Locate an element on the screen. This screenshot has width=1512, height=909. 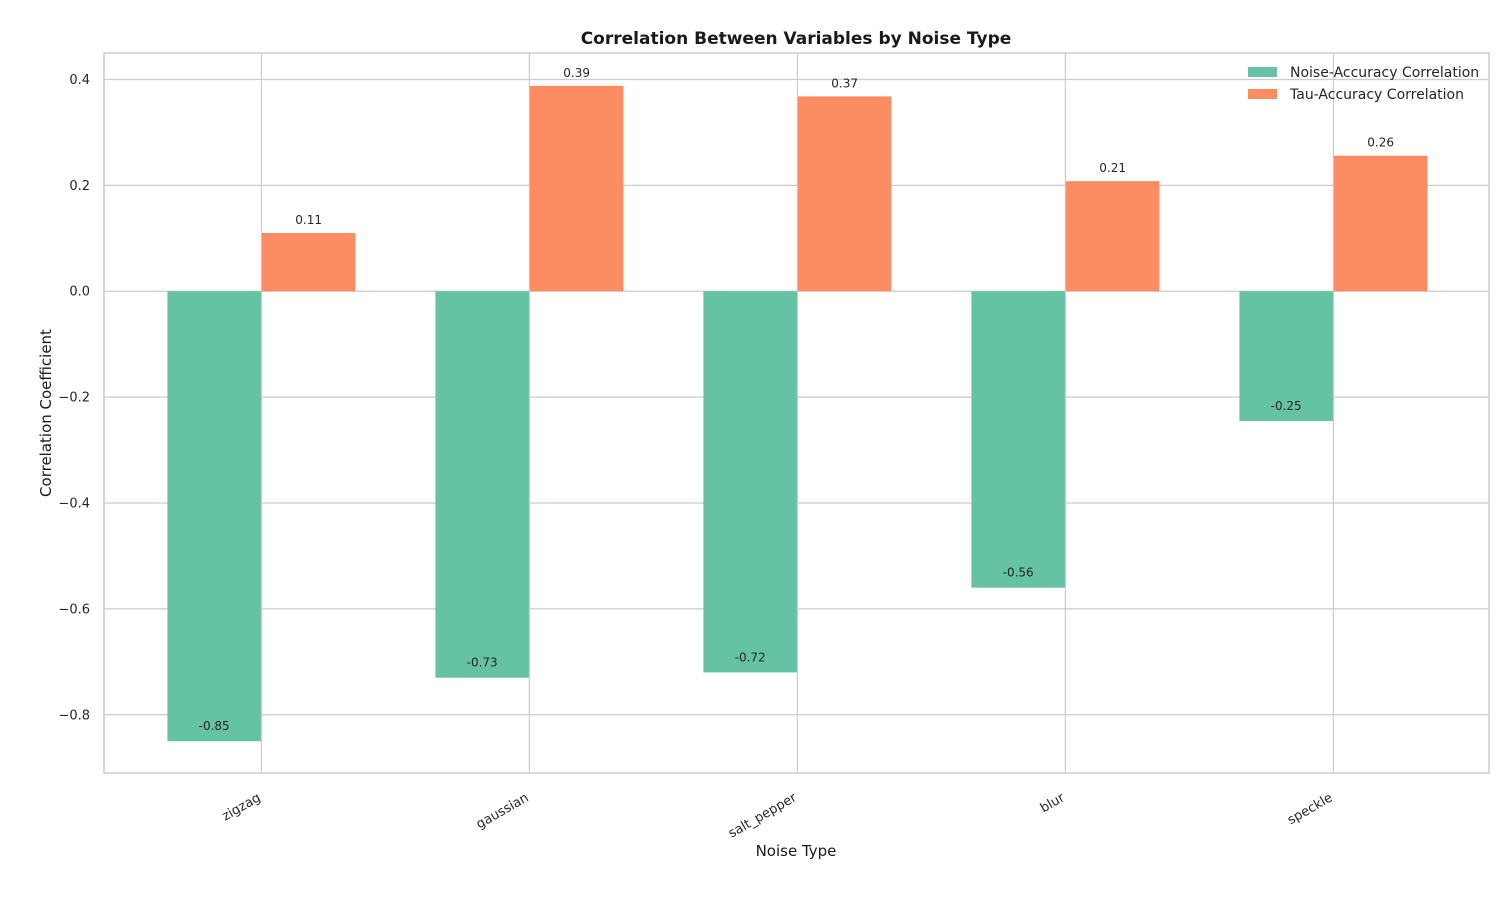
bar-noise-blur is located at coordinates (1018, 439).